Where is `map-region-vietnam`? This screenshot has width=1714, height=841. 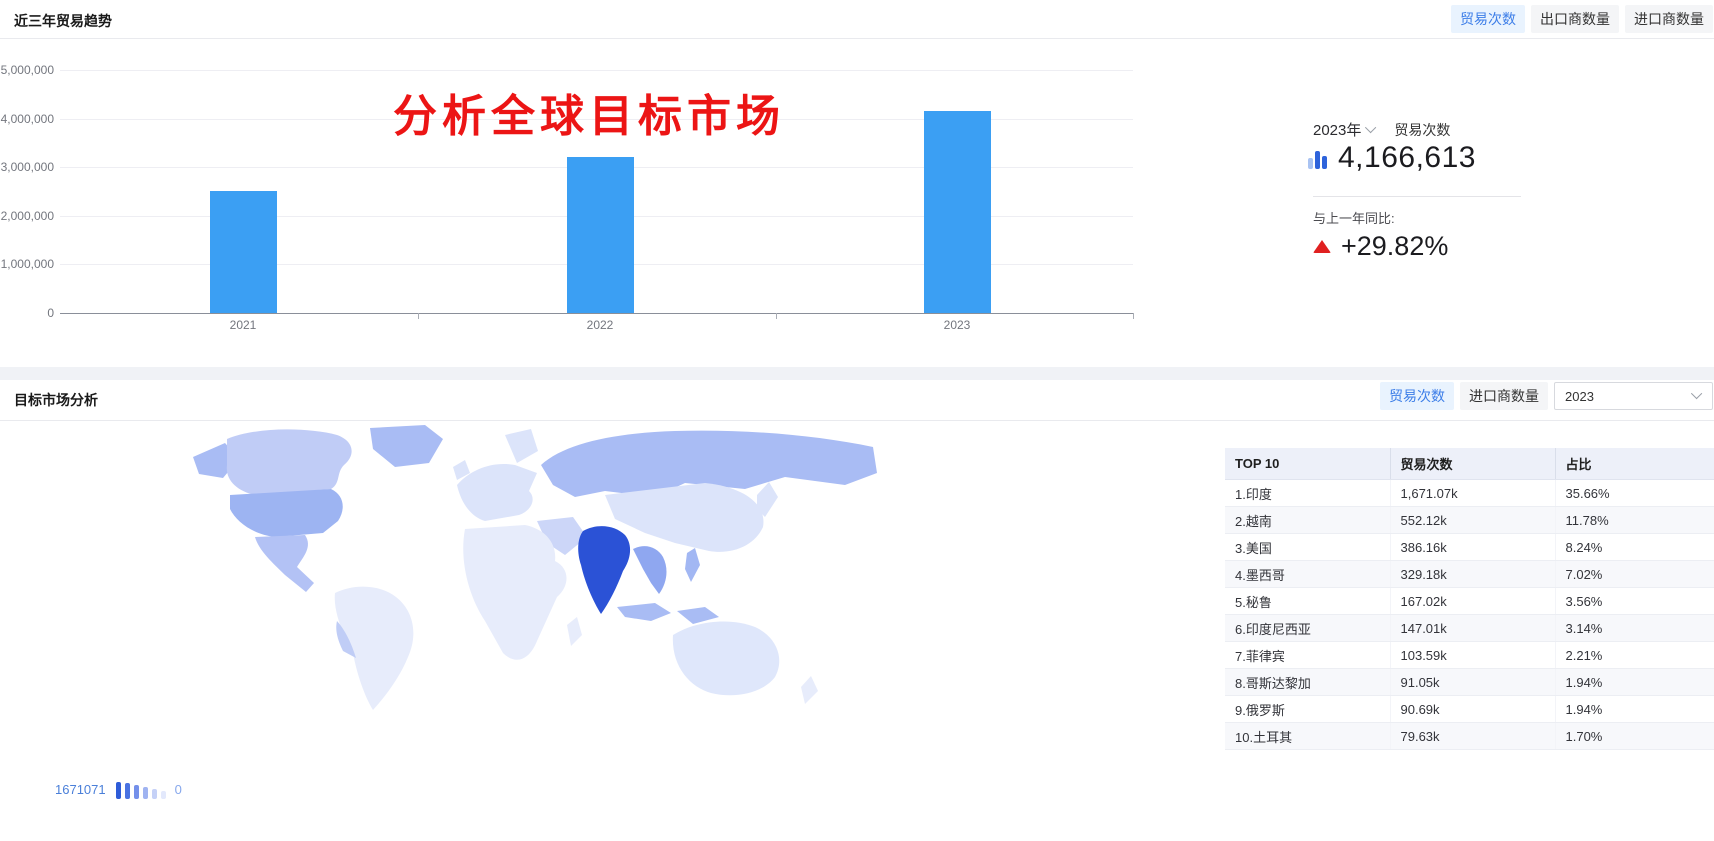
map-region-vietnam is located at coordinates (650, 570).